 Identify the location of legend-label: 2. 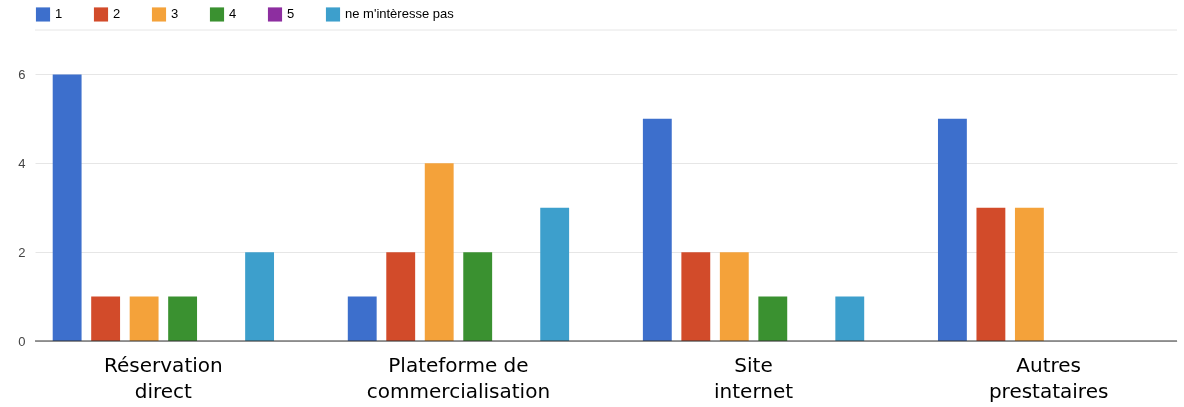
(117, 14).